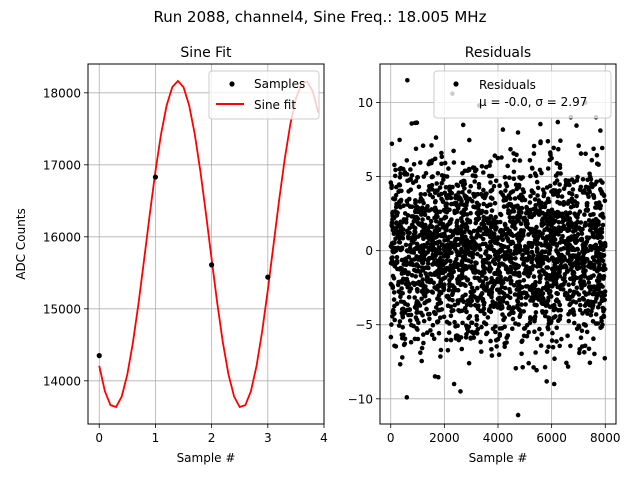 Image resolution: width=640 pixels, height=480 pixels. What do you see at coordinates (324, 438) in the screenshot?
I see `x-tick-label: 4` at bounding box center [324, 438].